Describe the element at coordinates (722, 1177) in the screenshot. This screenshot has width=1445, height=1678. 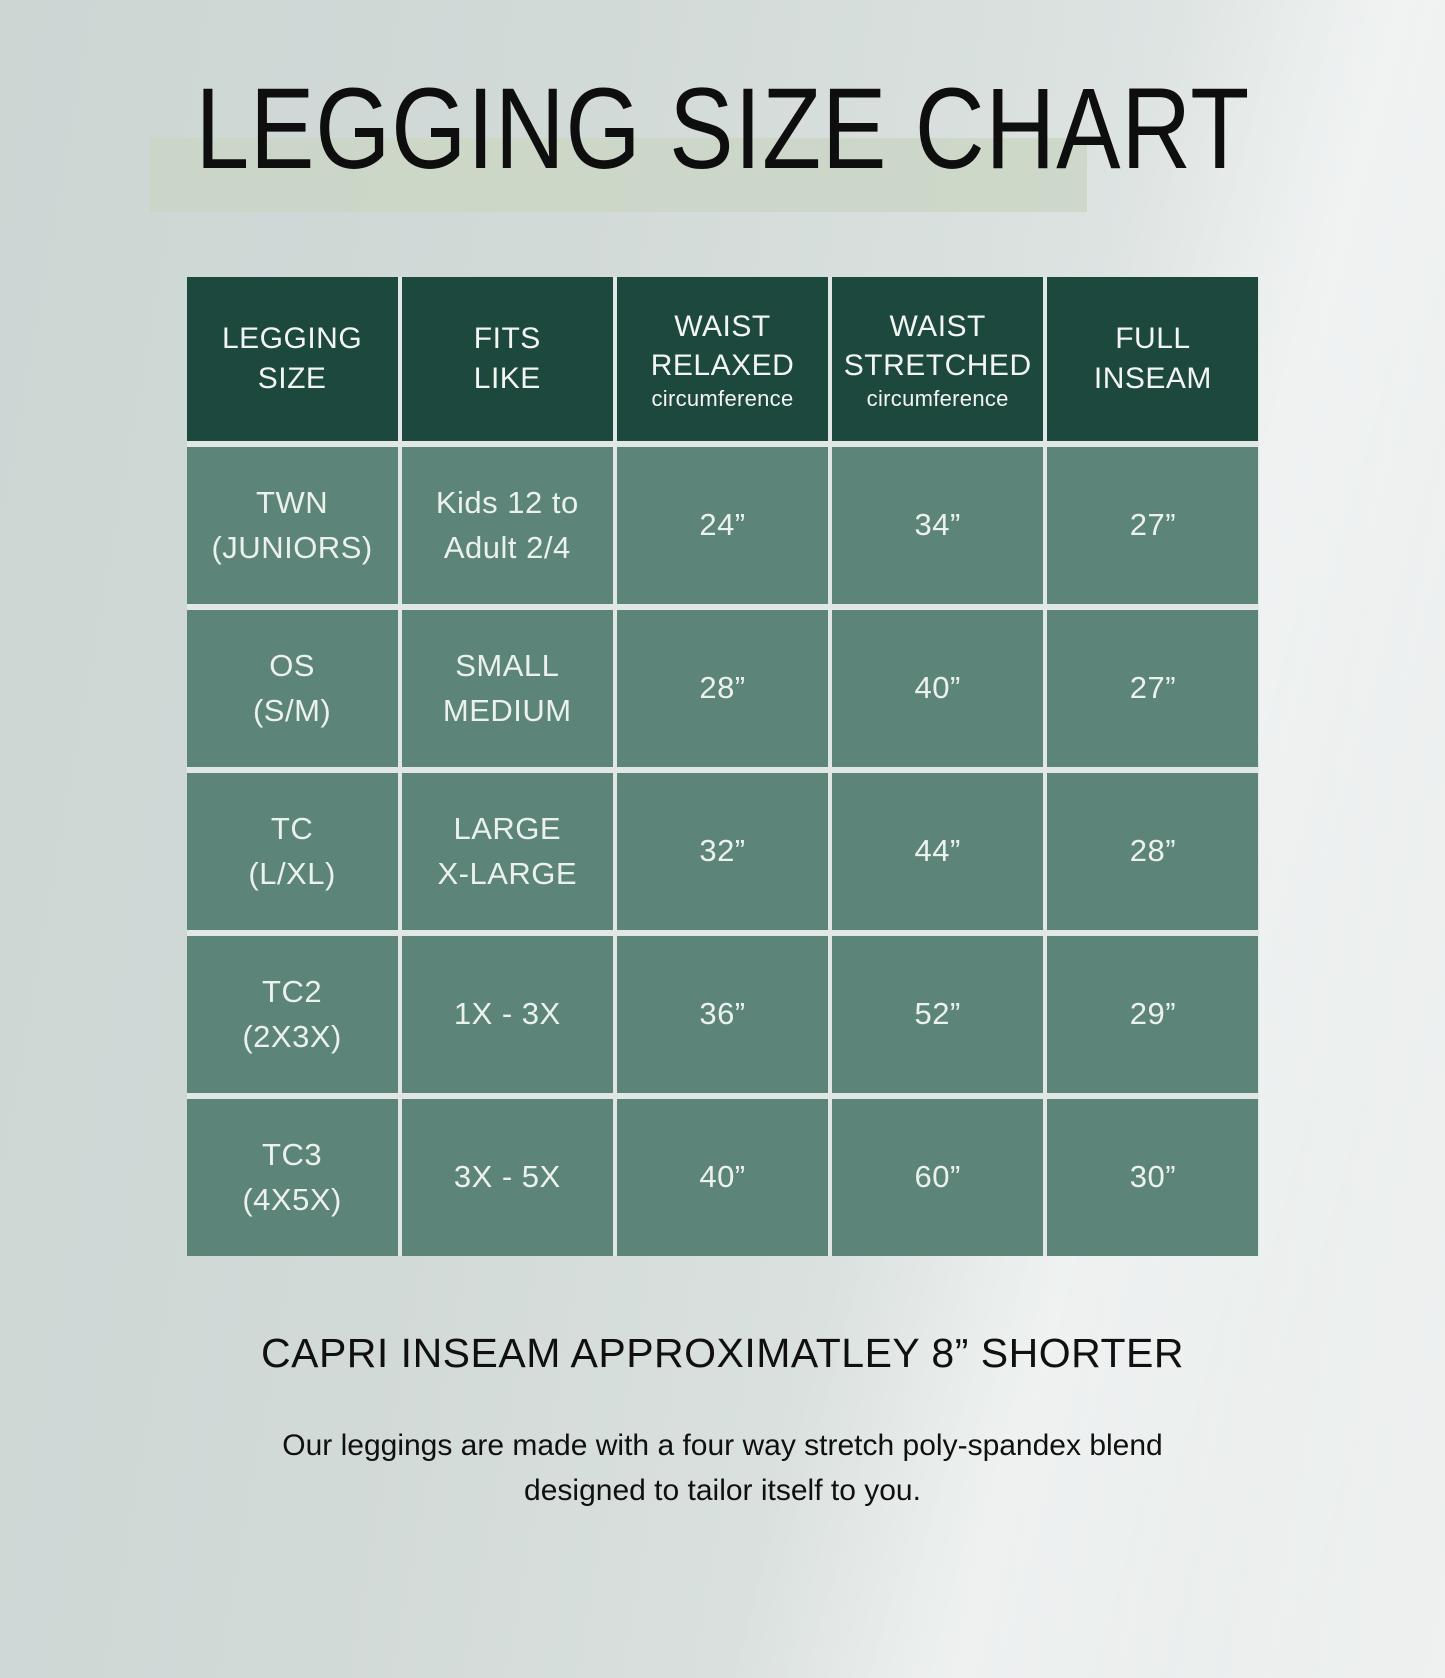
I see `cell-tc3-waist-relaxed: 40”` at that location.